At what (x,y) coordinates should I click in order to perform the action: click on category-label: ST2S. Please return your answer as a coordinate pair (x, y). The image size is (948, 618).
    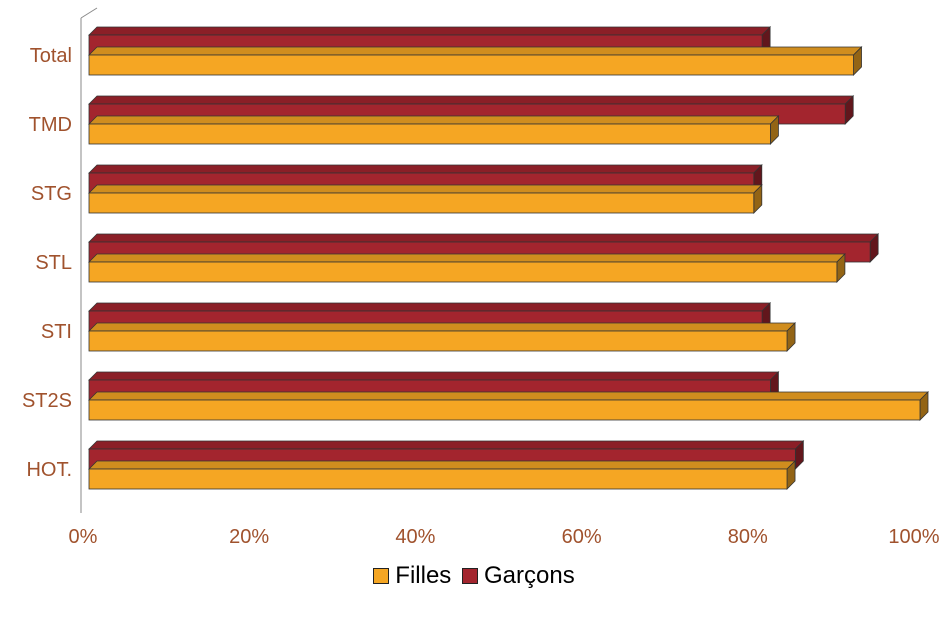
    Looking at the image, I should click on (47, 401).